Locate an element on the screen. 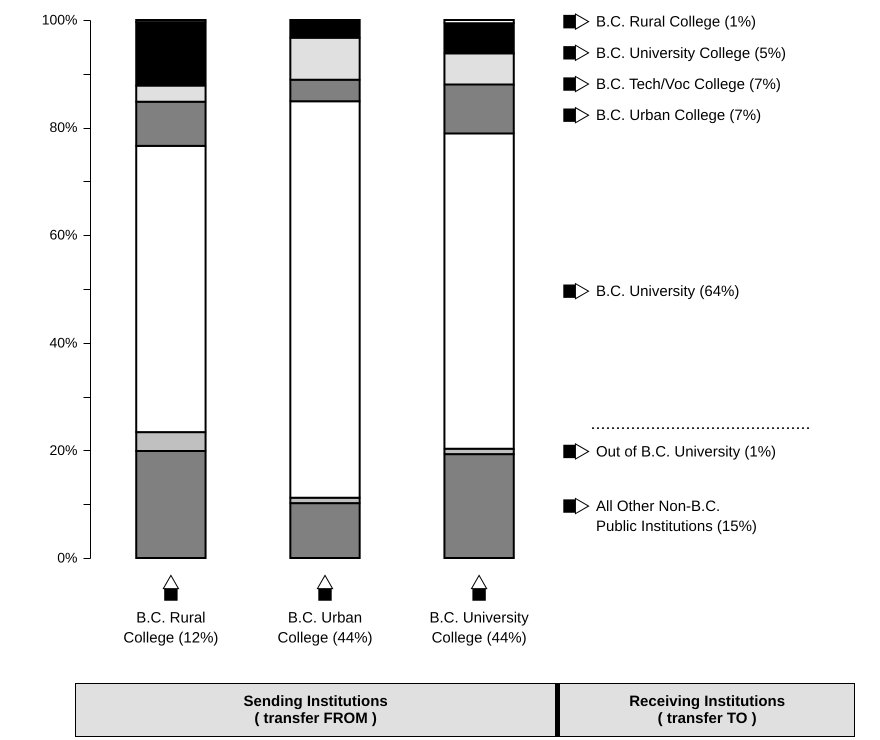 Image resolution: width=880 pixels, height=740 pixels. y-tick-label: 40% is located at coordinates (63, 342).